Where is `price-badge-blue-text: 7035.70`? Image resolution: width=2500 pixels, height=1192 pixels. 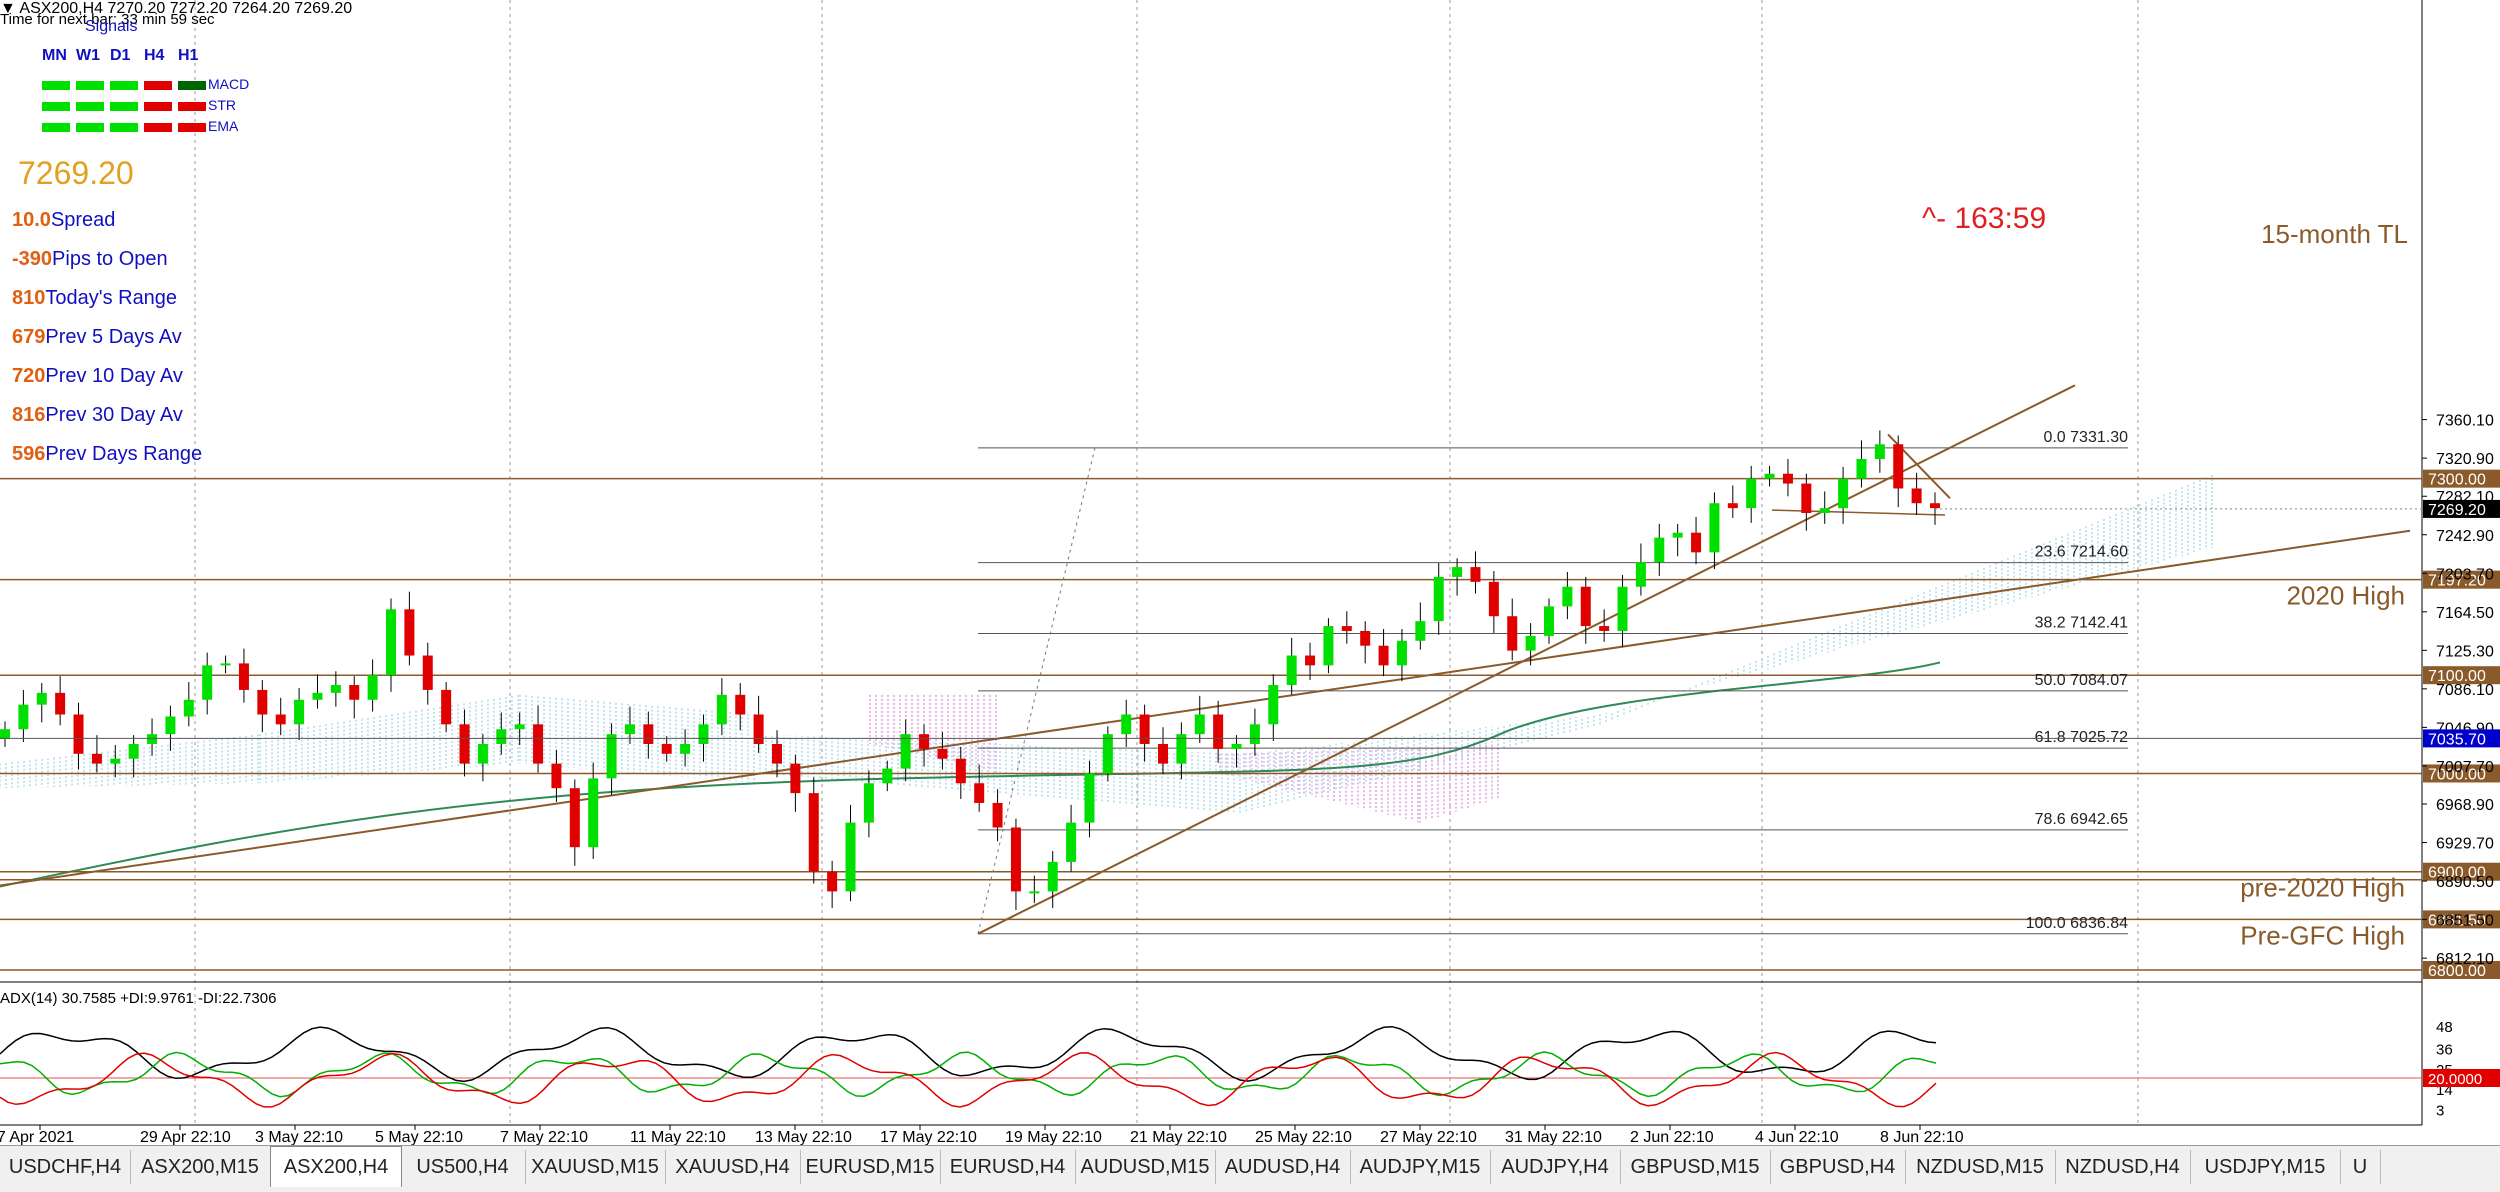
price-badge-blue-text: 7035.70 is located at coordinates (2457, 739).